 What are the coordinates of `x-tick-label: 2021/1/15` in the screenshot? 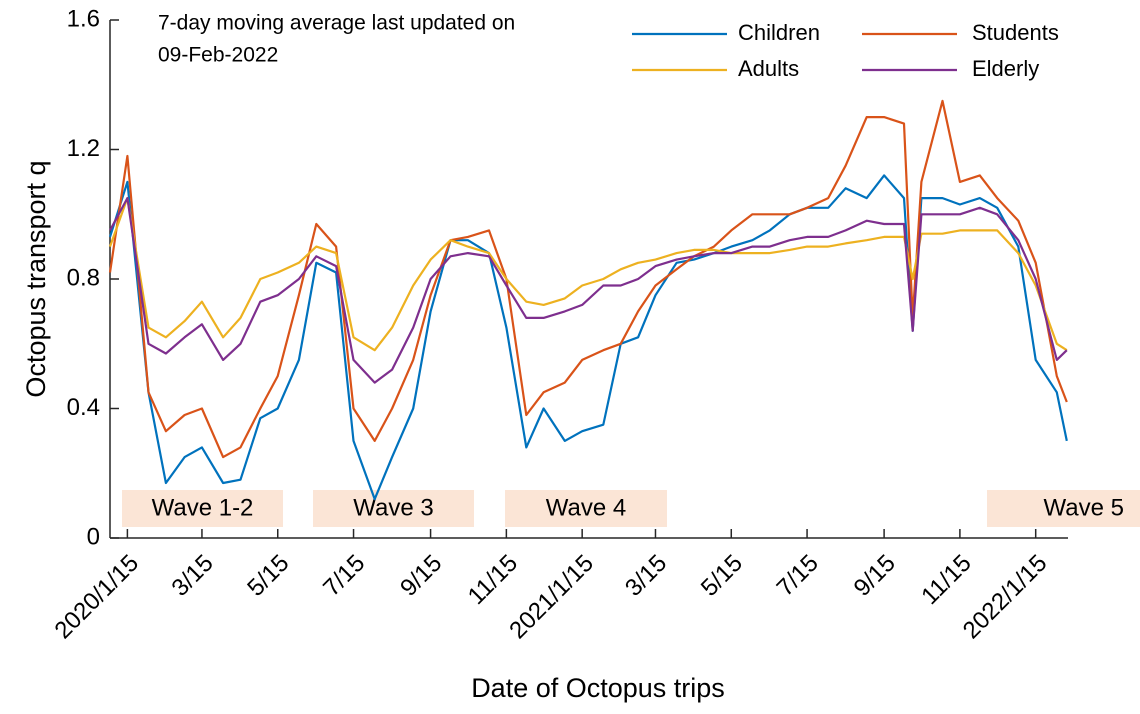 It's located at (551, 597).